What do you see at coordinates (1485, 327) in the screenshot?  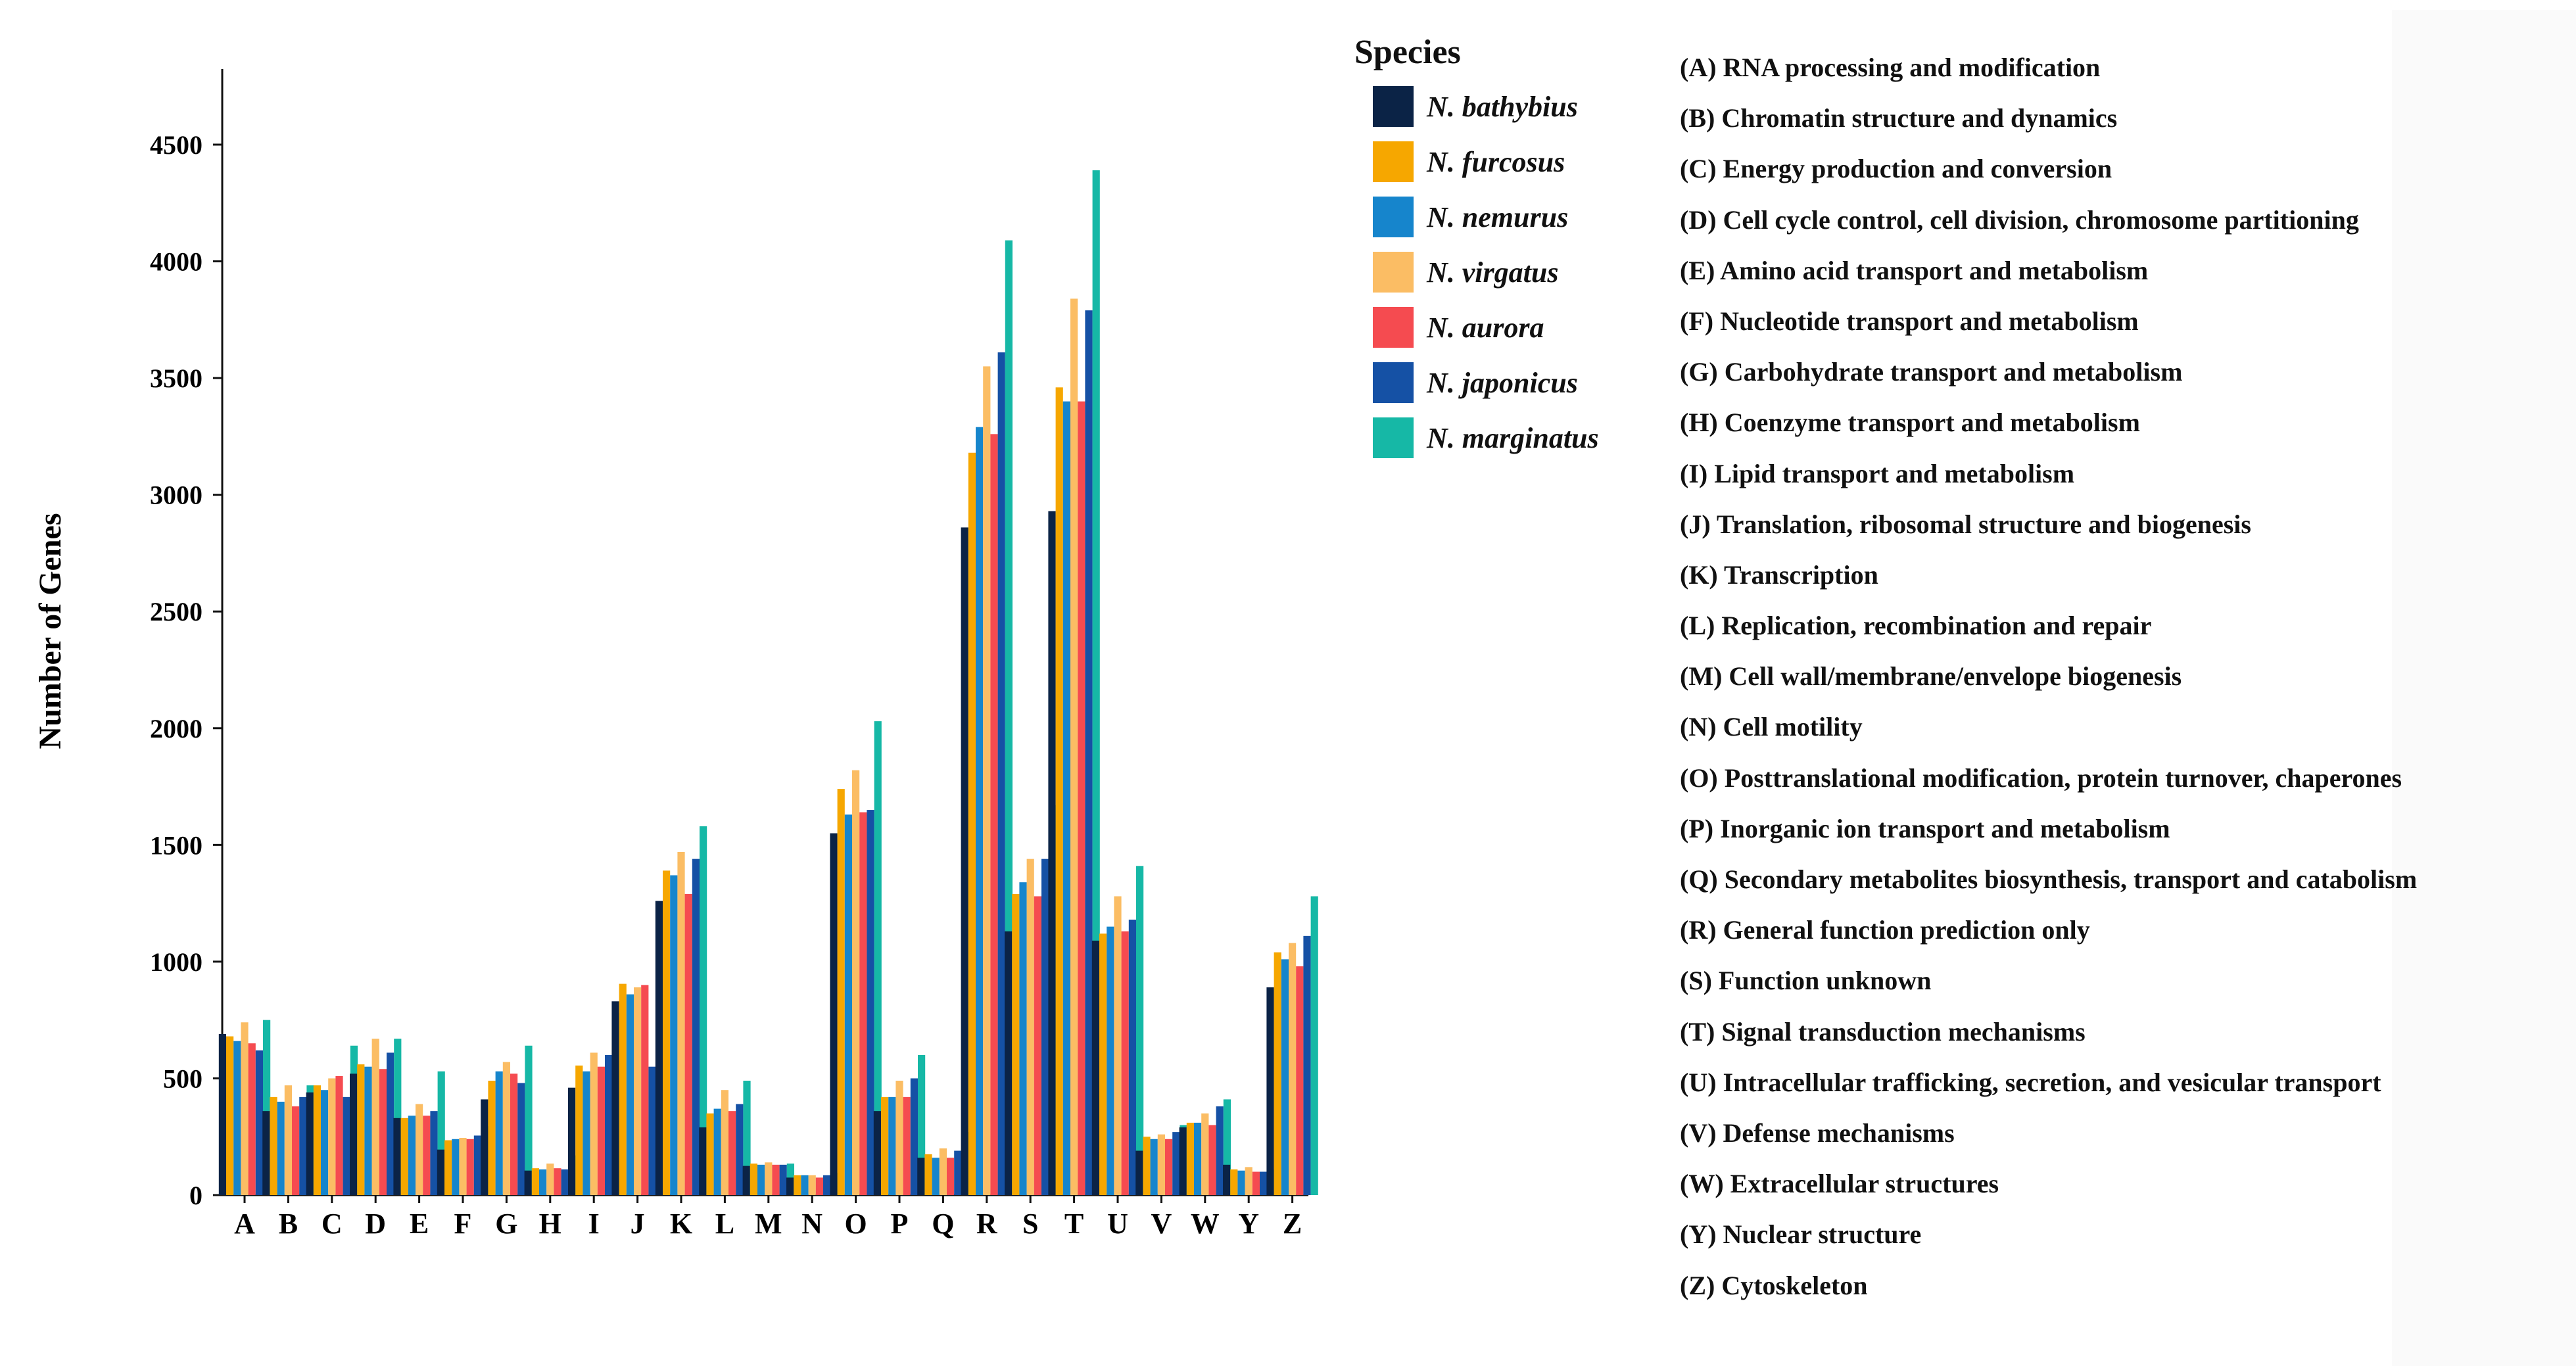 I see `legend-label: N. aurora` at bounding box center [1485, 327].